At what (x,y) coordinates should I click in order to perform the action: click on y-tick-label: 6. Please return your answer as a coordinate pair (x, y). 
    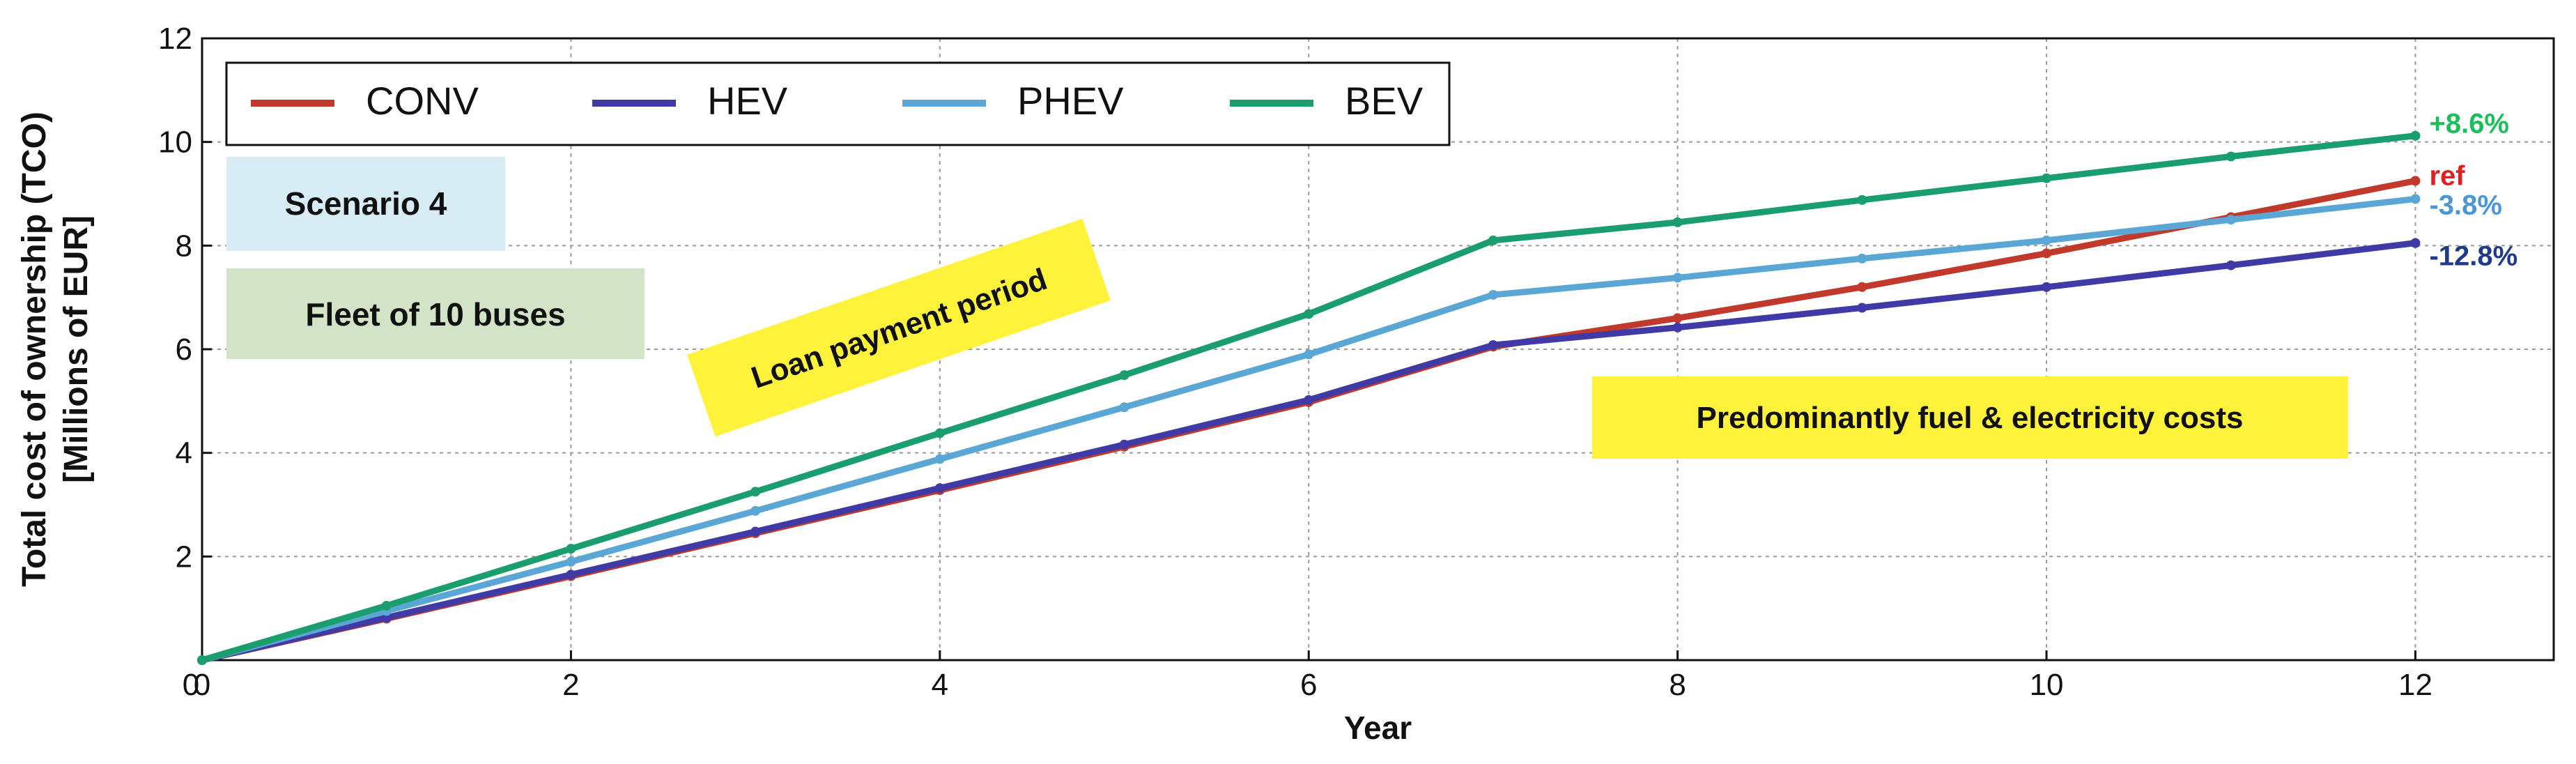
    Looking at the image, I should click on (184, 350).